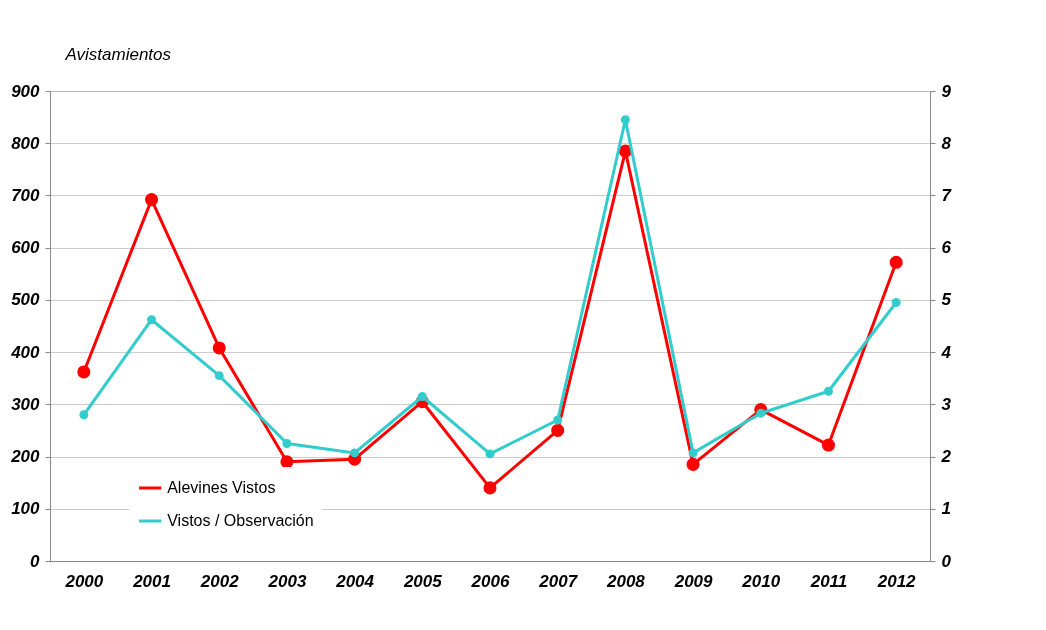 This screenshot has height=630, width=1046. Describe the element at coordinates (625, 581) in the screenshot. I see `x-tick-label: 2008` at that location.